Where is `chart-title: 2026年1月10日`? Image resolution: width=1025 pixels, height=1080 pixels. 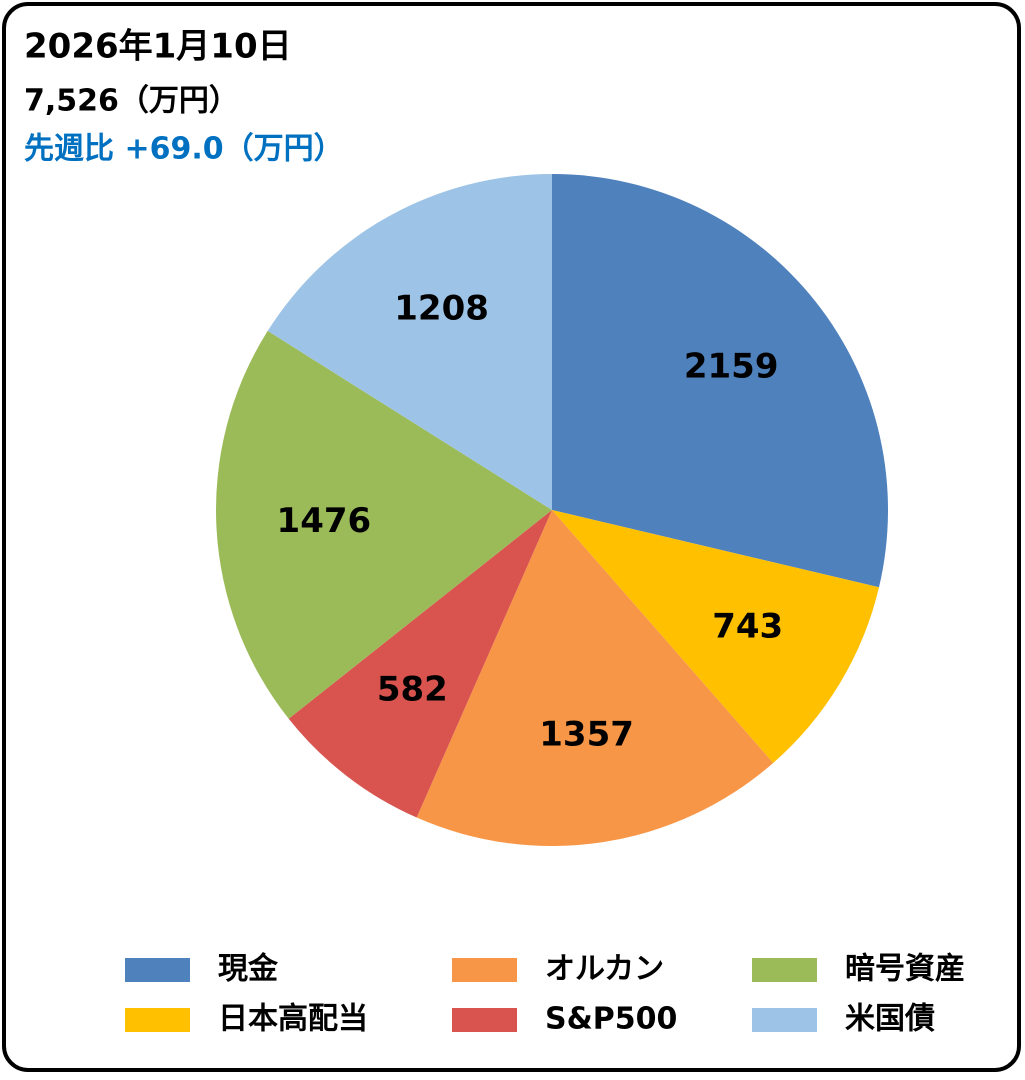
chart-title: 2026年1月10日 is located at coordinates (158, 47).